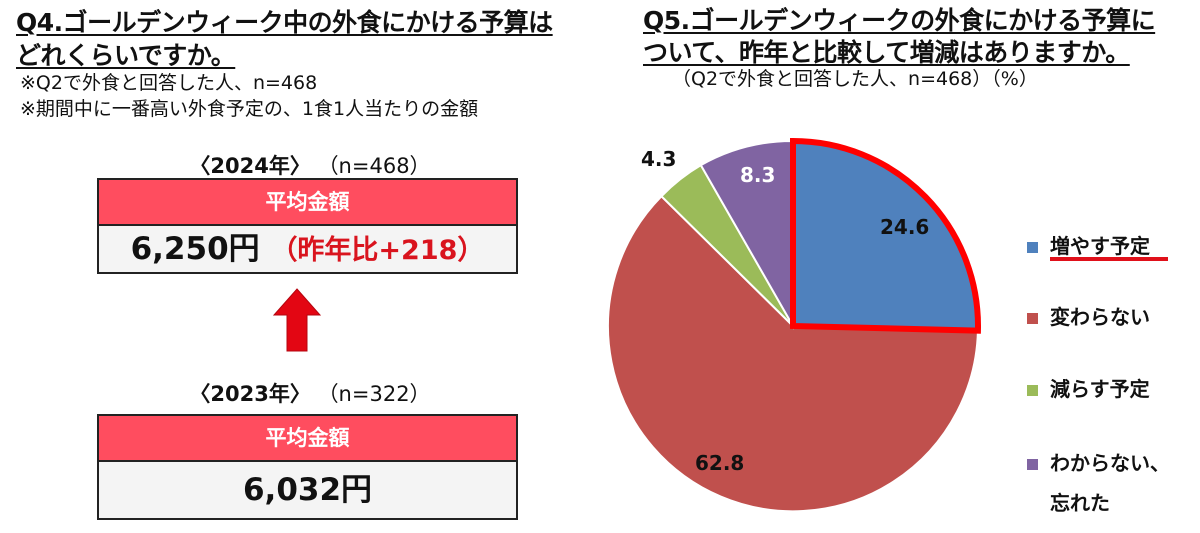 The height and width of the screenshot is (533, 1200). I want to click on q4-note-sample: ※Q2で外食と回答した人、n=468, so click(169, 83).